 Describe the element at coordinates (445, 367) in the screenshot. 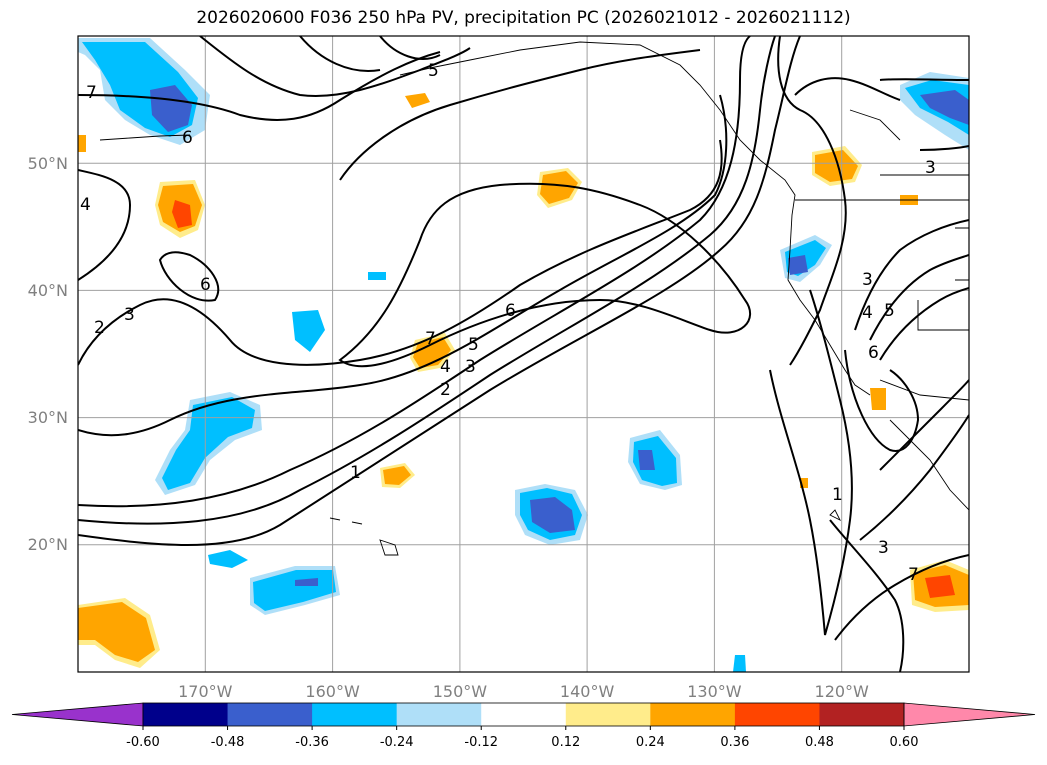

I see `contour-label-4: 4` at that location.